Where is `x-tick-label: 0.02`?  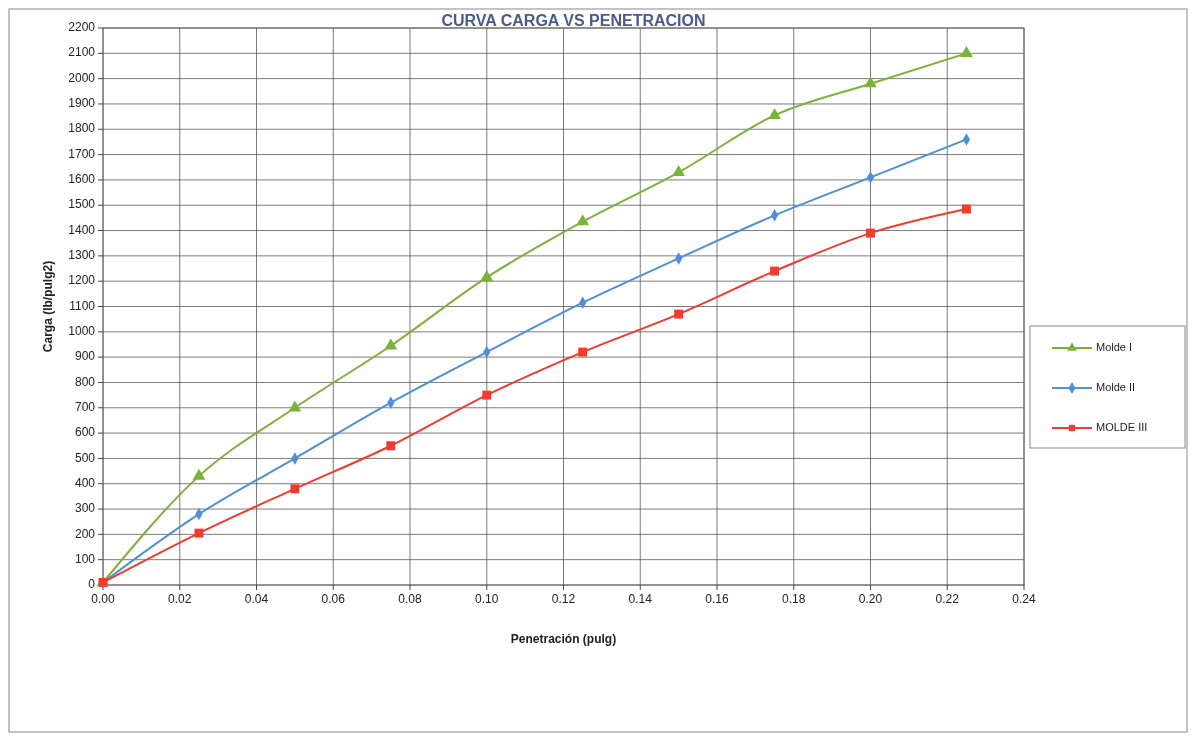
x-tick-label: 0.02 is located at coordinates (180, 599).